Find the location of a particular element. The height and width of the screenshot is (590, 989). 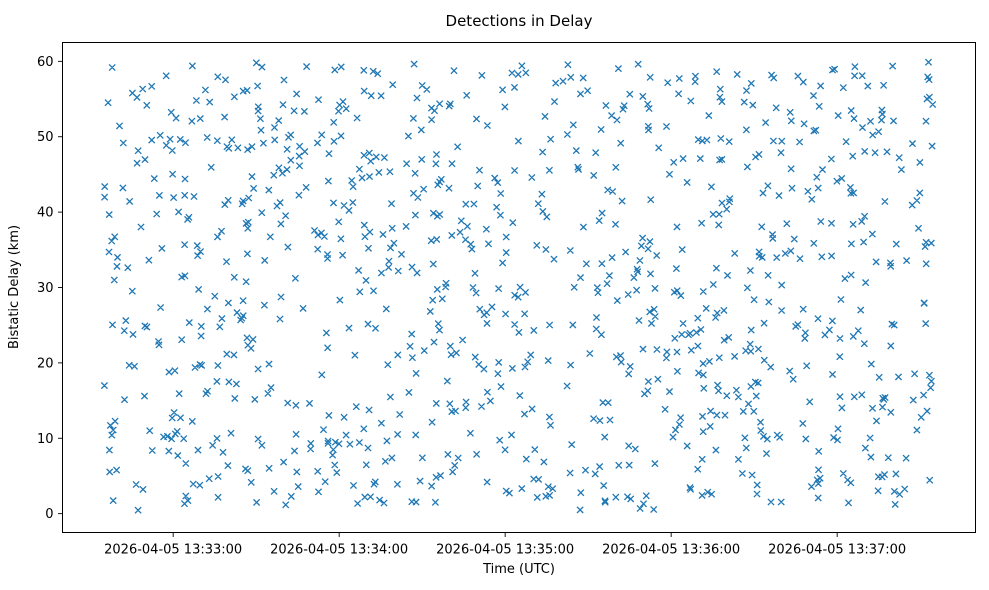

y-tick-label: 10 is located at coordinates (45, 439).